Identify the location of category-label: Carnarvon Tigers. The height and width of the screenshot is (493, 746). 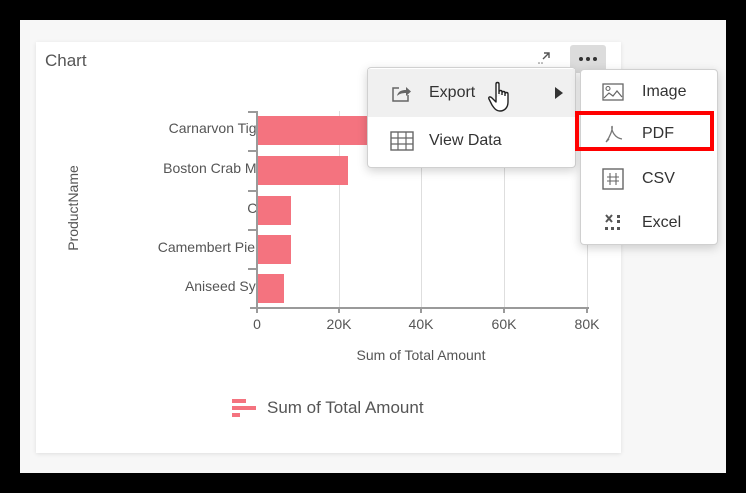
(222, 128).